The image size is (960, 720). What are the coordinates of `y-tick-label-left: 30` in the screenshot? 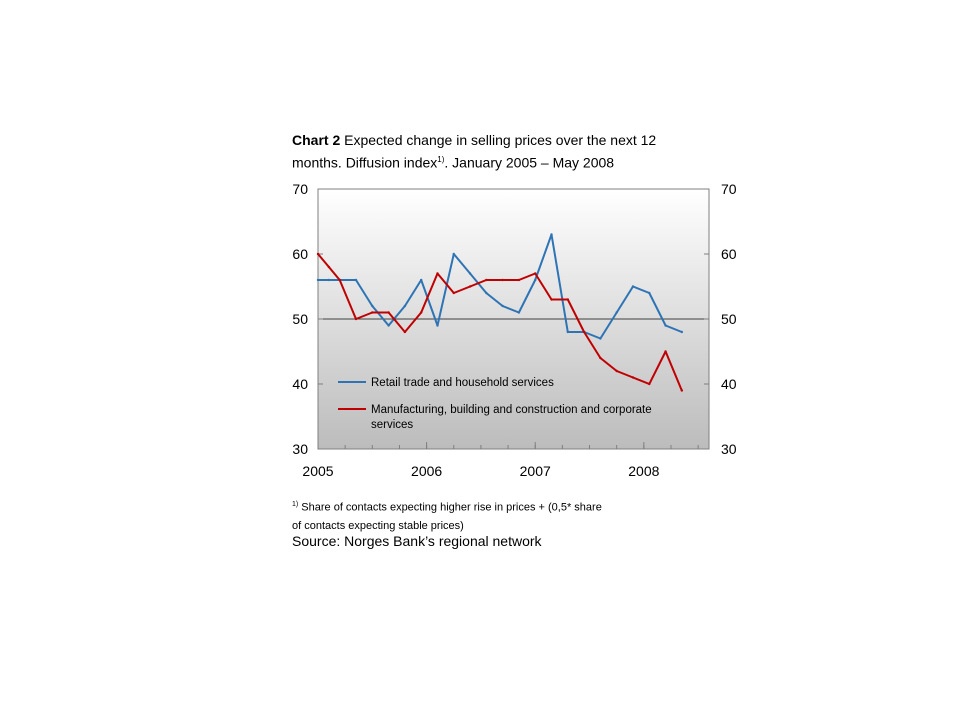 It's located at (300, 449).